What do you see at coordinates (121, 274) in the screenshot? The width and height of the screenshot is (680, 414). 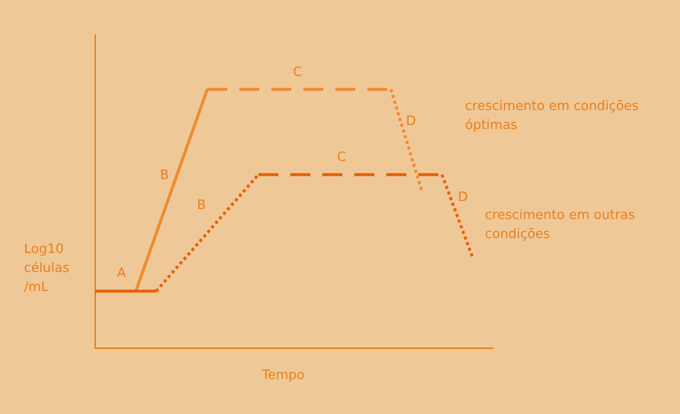 I see `annotation: A` at bounding box center [121, 274].